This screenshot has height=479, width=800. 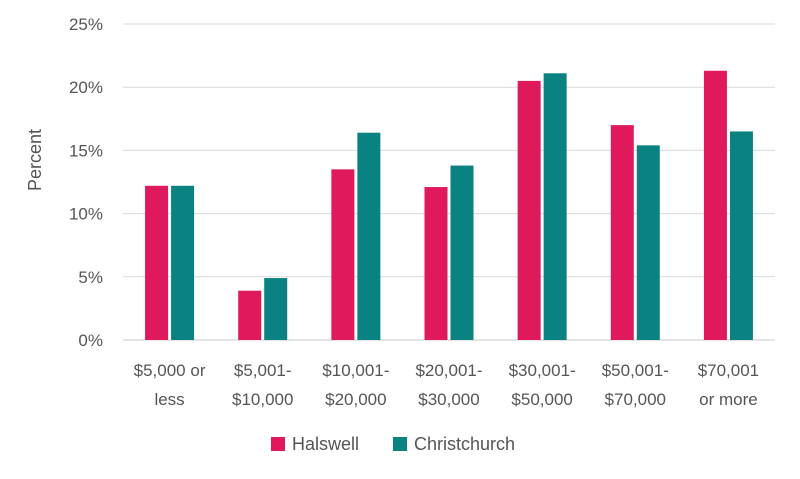 I want to click on x-category-label: $50,001-, so click(x=635, y=370).